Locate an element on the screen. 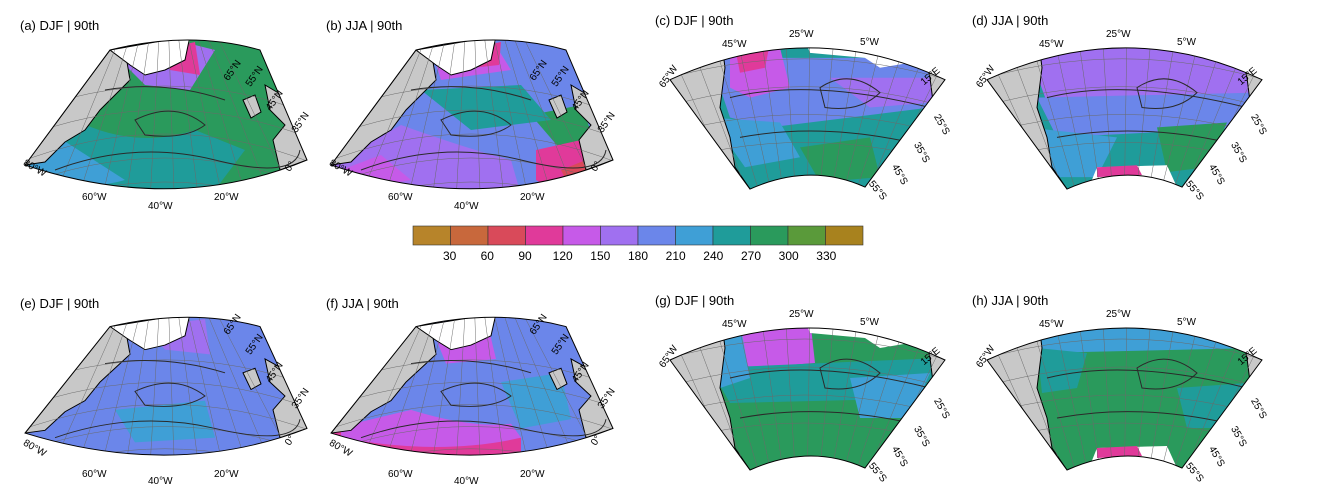  map-panel-b is located at coordinates (472, 114).